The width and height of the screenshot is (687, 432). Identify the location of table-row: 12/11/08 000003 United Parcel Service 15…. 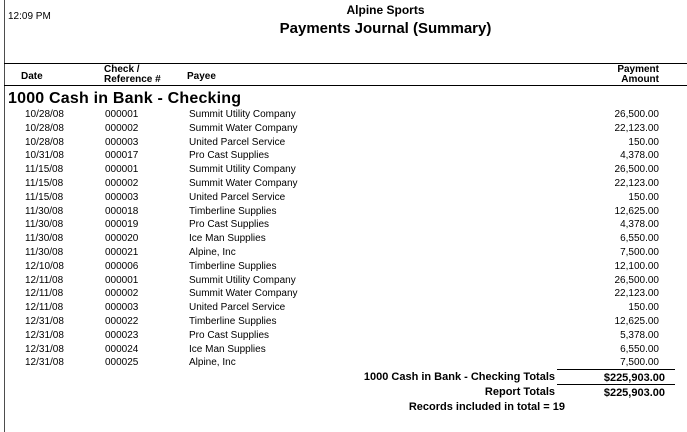
(345, 308).